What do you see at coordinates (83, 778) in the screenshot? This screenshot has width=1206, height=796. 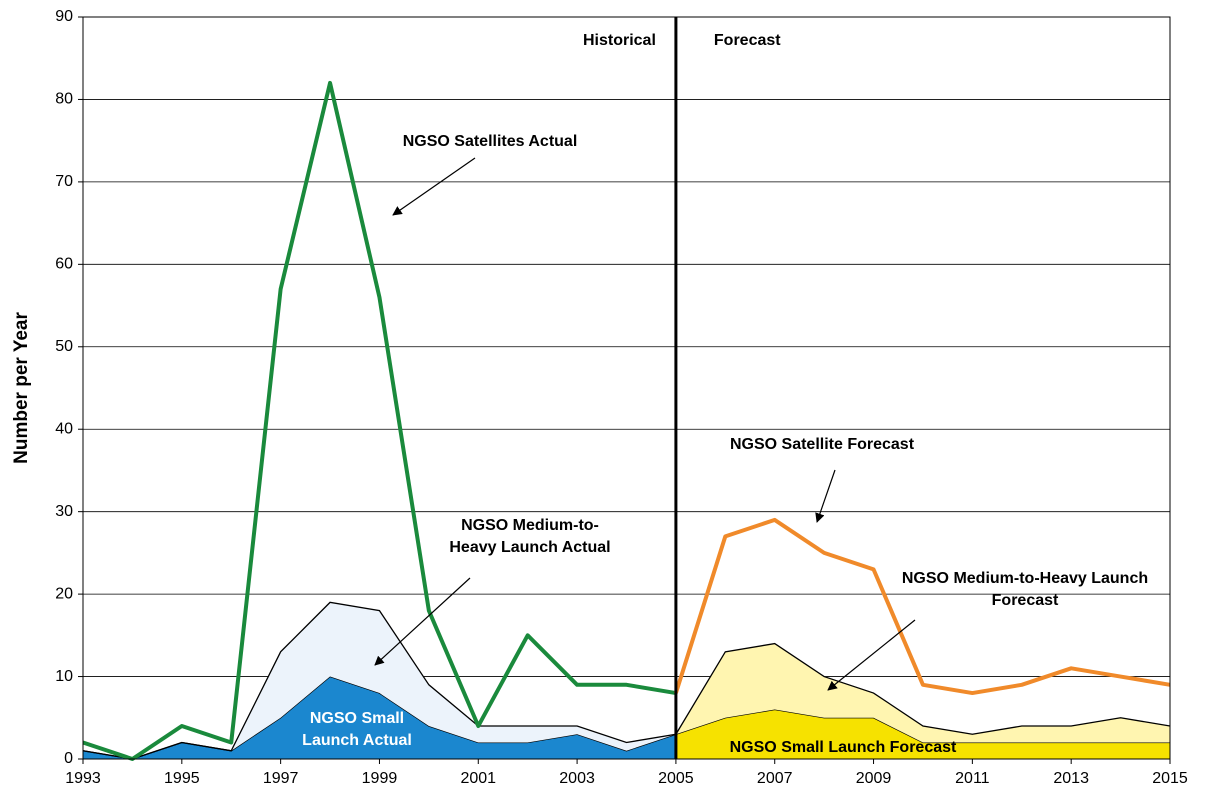 I see `x-tick-label: 1993` at bounding box center [83, 778].